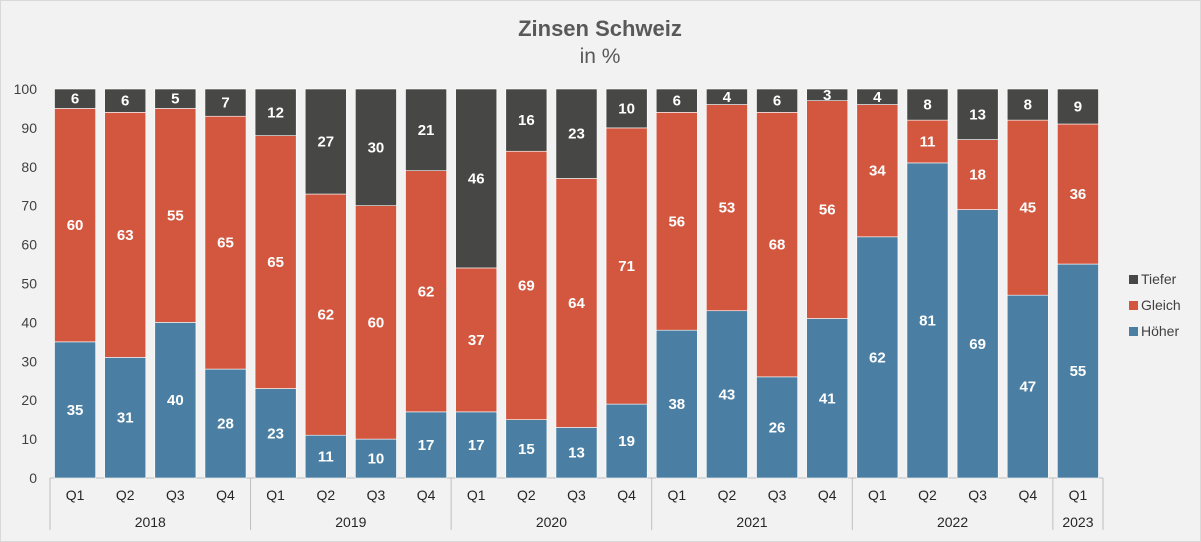 This screenshot has height=542, width=1201. I want to click on chart-title: Zinsen Schweiz, so click(600, 28).